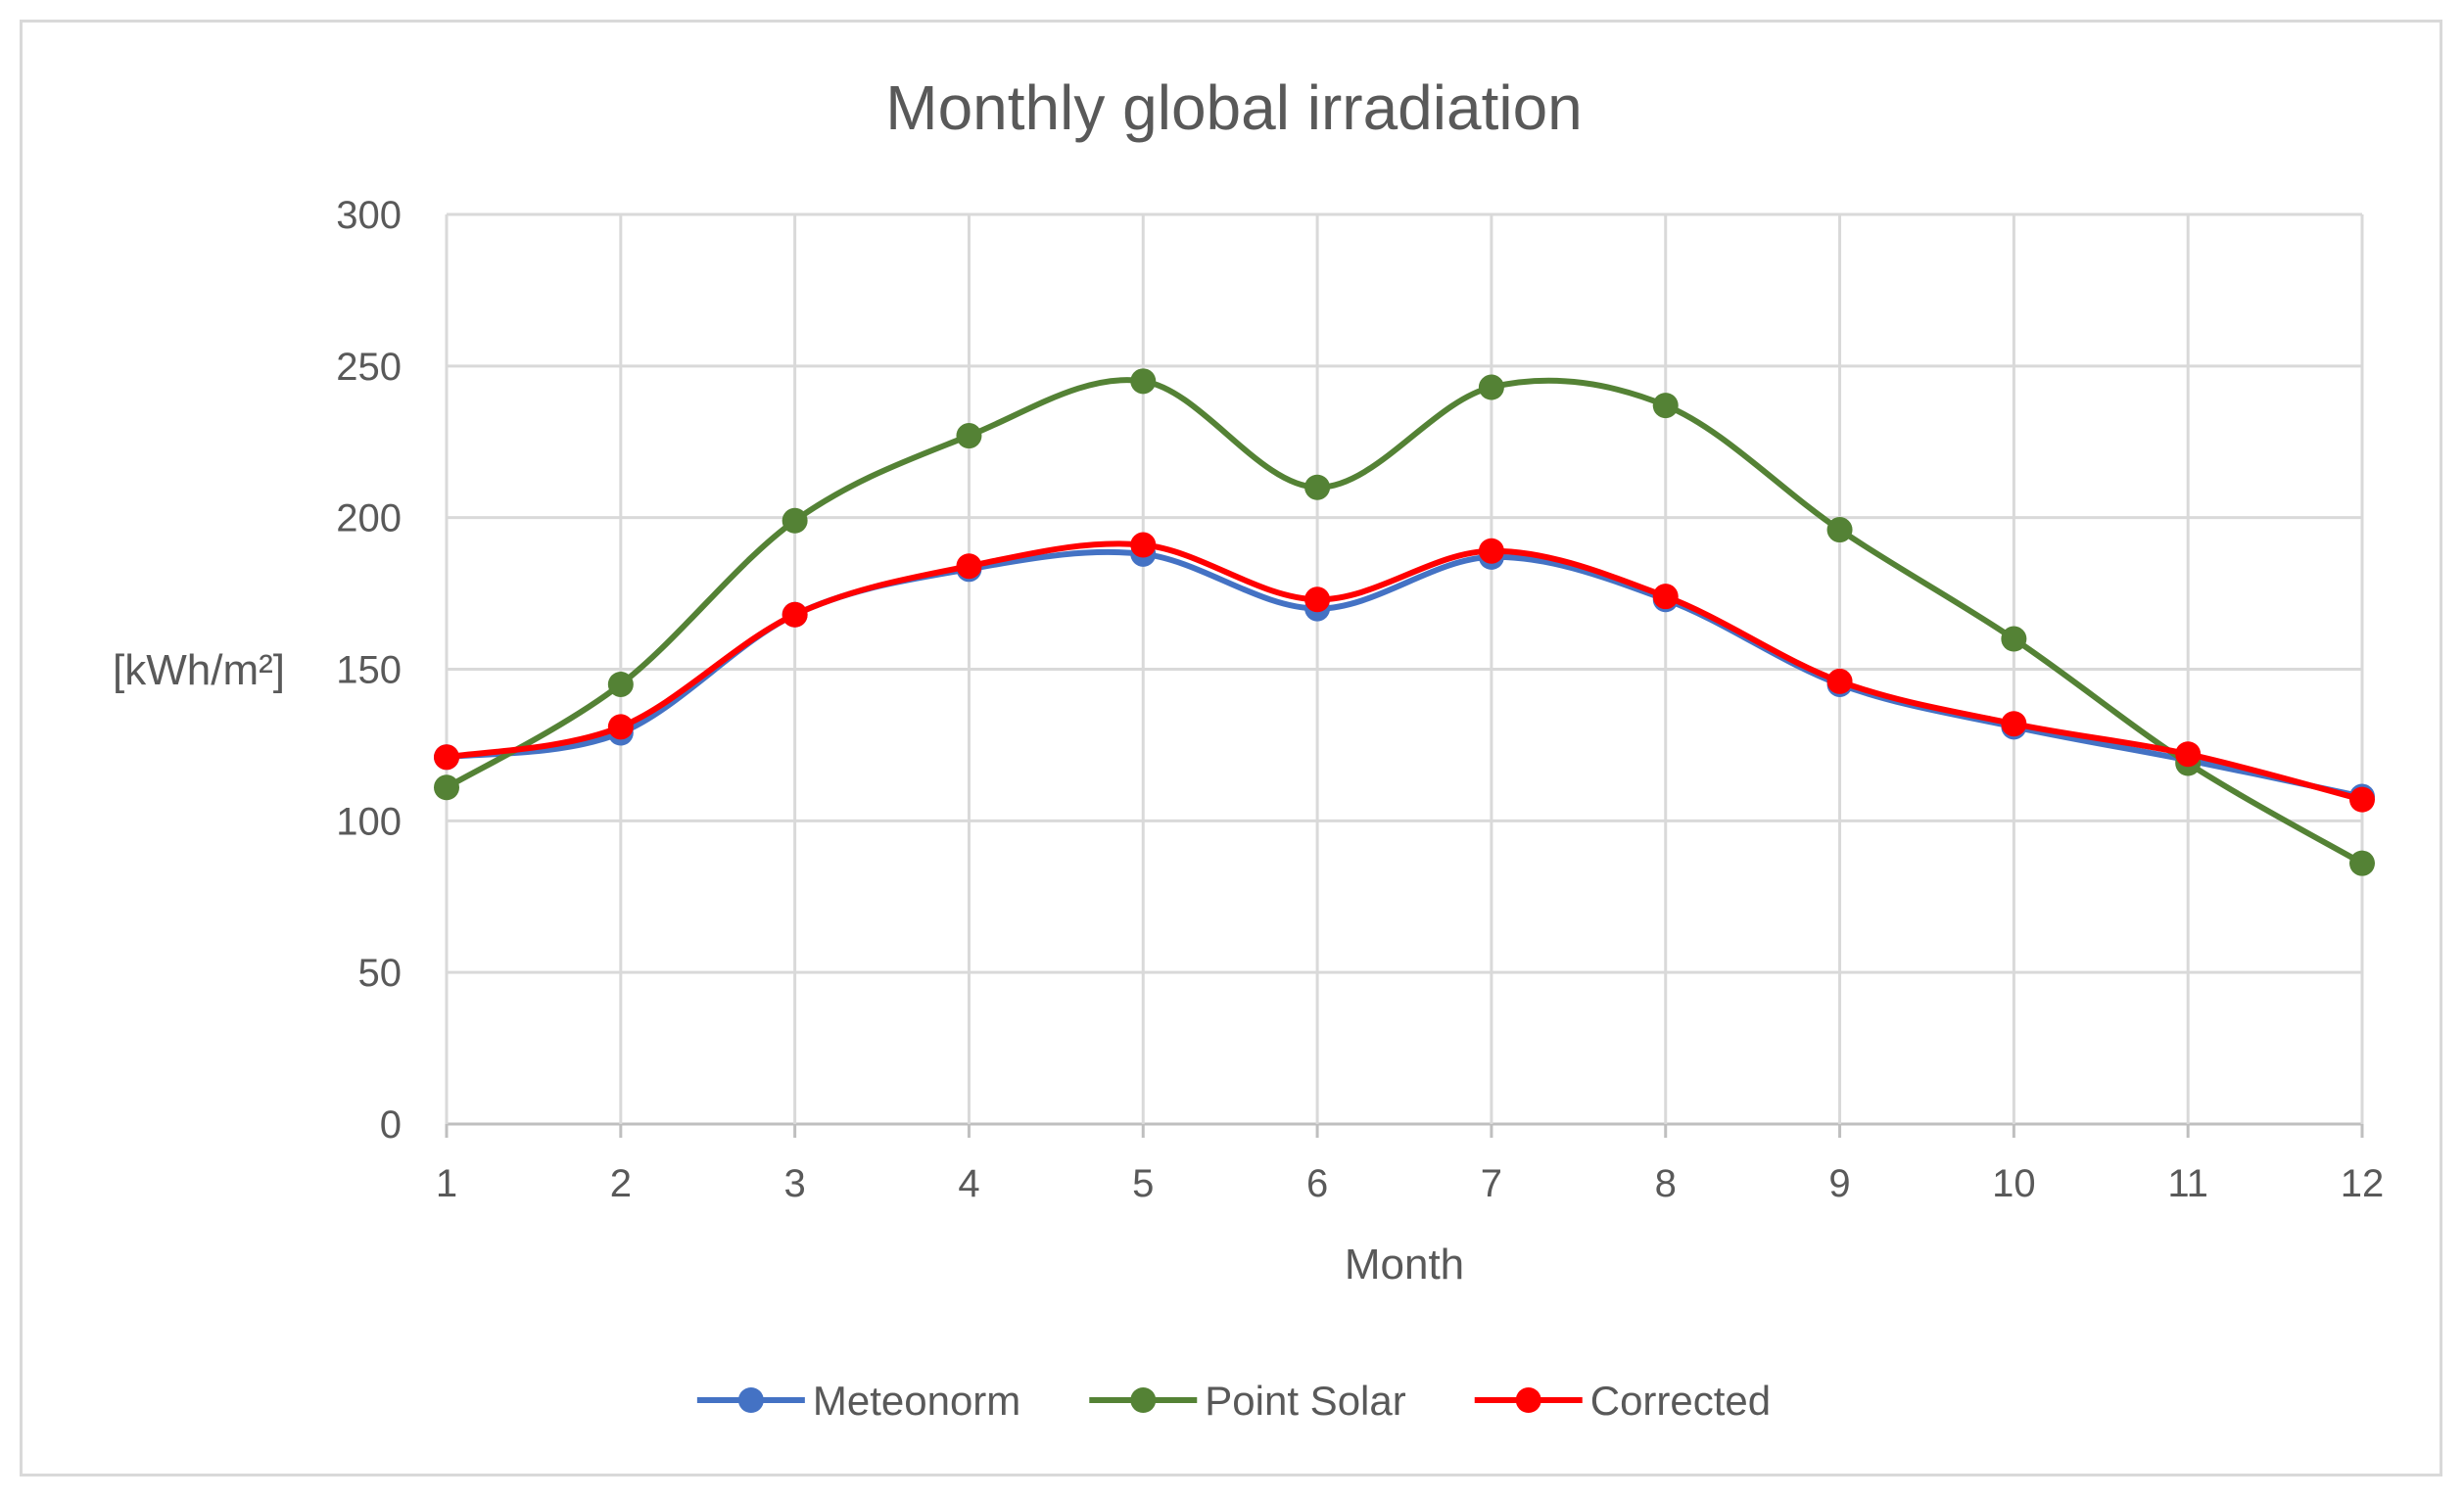 Image resolution: width=2464 pixels, height=1500 pixels. Describe the element at coordinates (446, 1183) in the screenshot. I see `x-tick-label: 1` at that location.